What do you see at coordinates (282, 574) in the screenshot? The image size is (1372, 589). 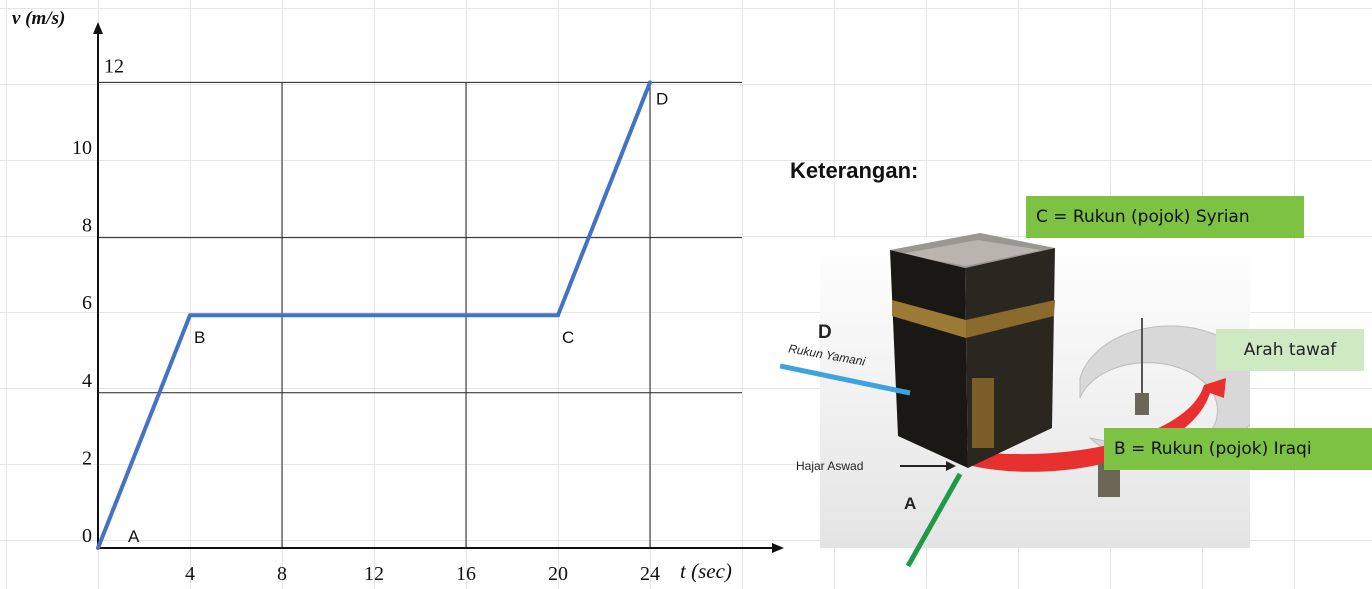 I see `x-tick-label: 8` at bounding box center [282, 574].